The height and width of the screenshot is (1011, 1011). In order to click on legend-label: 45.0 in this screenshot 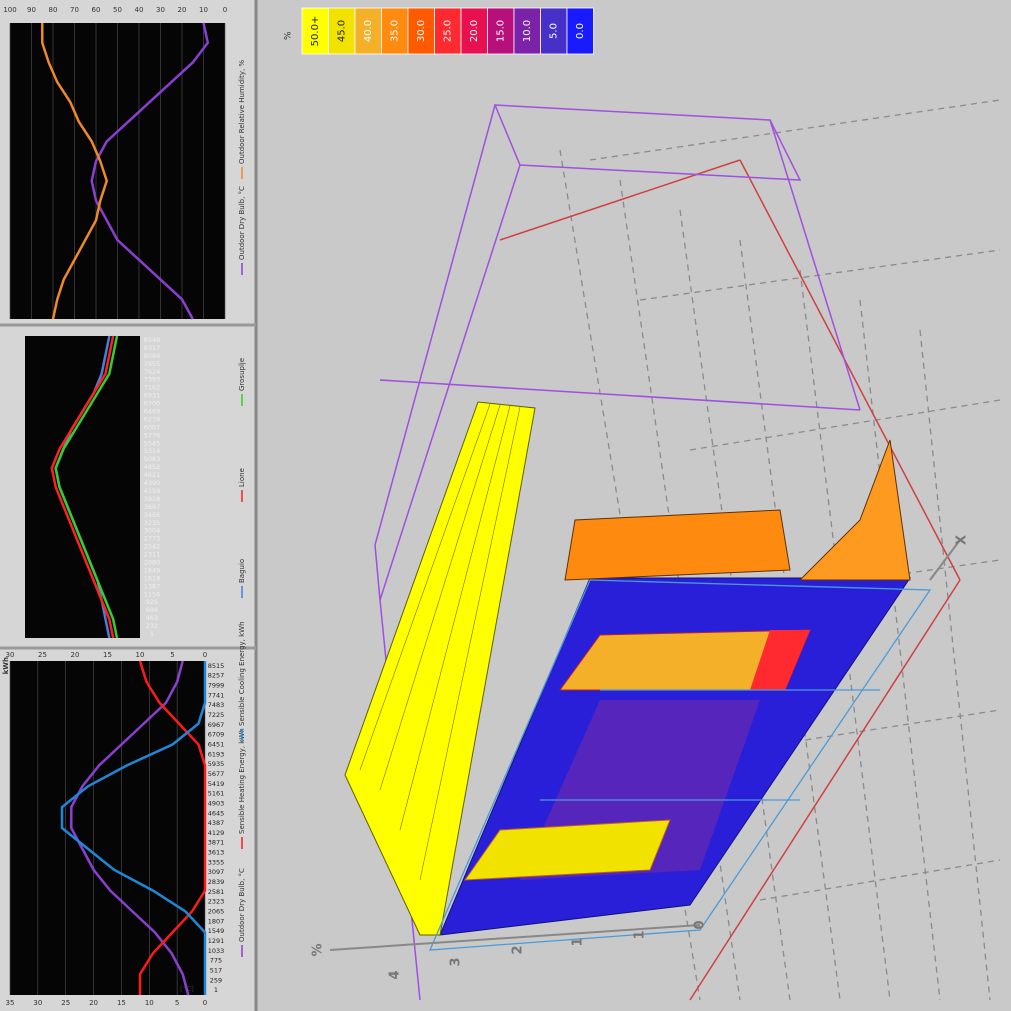, I will do `click(342, 31)`.